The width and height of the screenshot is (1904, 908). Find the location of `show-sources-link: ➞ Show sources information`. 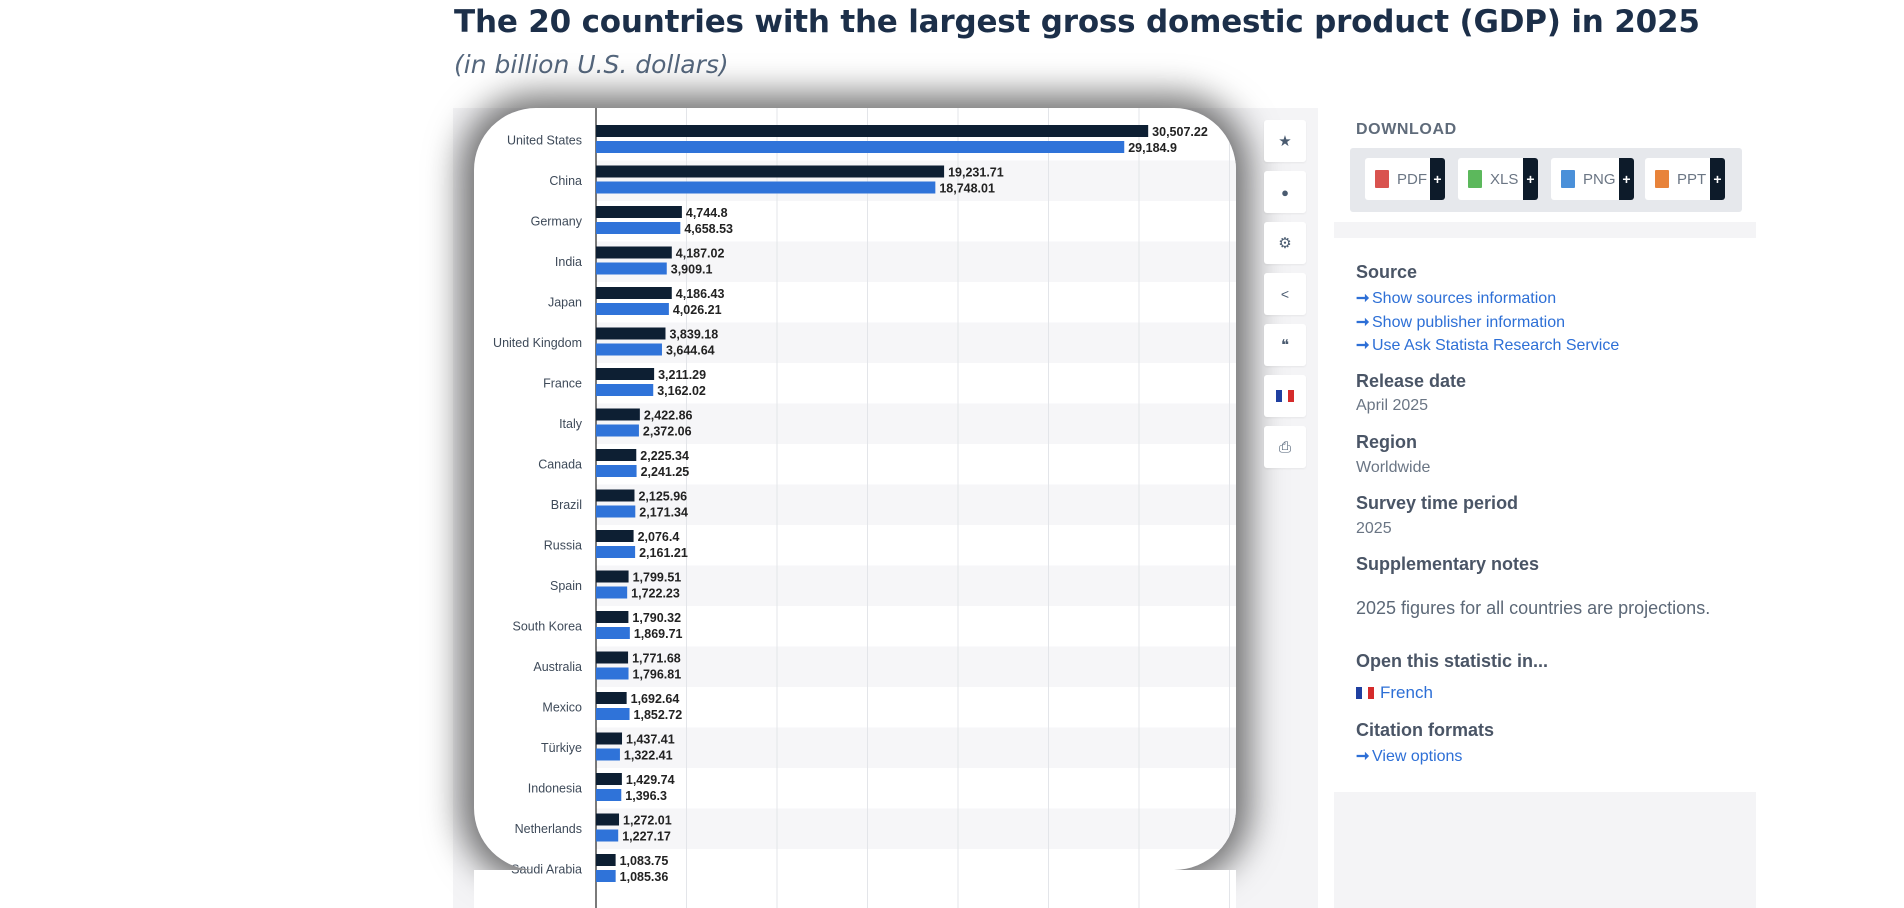

show-sources-link: ➞ Show sources information is located at coordinates (1456, 298).